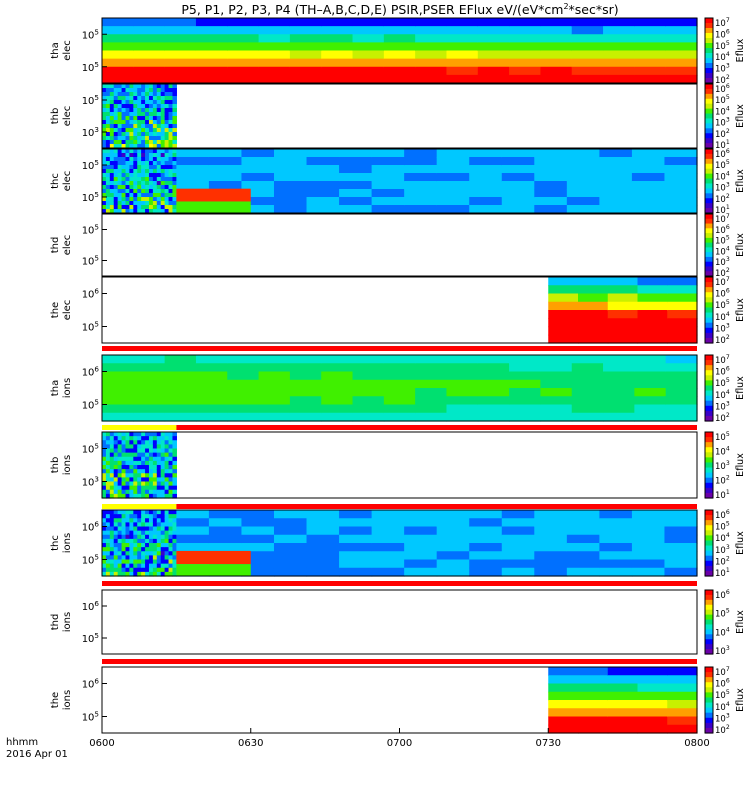 The width and height of the screenshot is (750, 800). What do you see at coordinates (722, 550) in the screenshot?
I see `colorbar-tick-label: 103` at bounding box center [722, 550].